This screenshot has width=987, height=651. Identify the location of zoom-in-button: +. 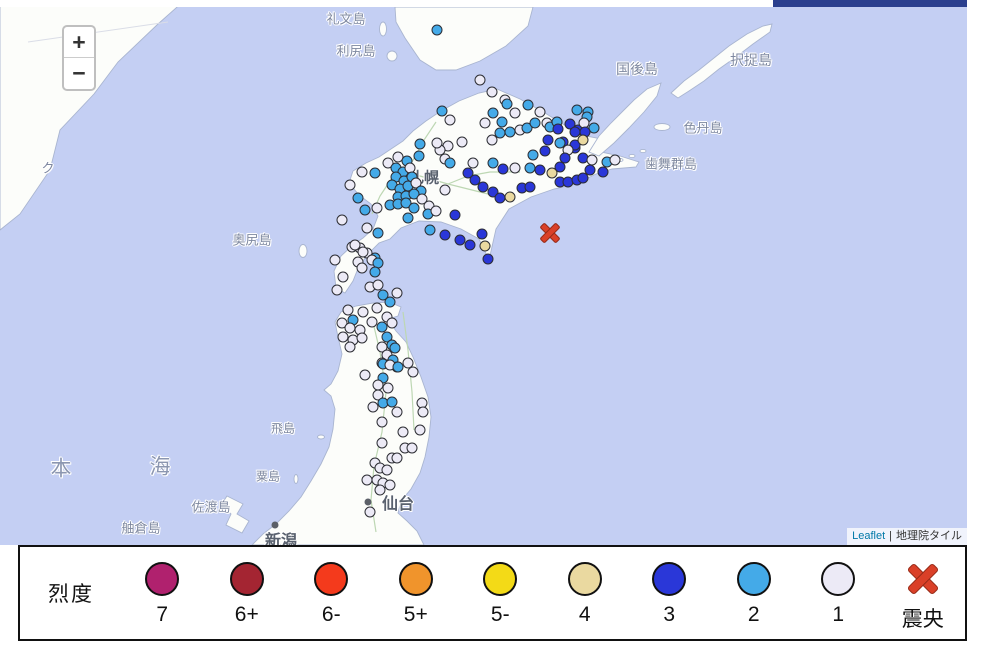
(79, 42).